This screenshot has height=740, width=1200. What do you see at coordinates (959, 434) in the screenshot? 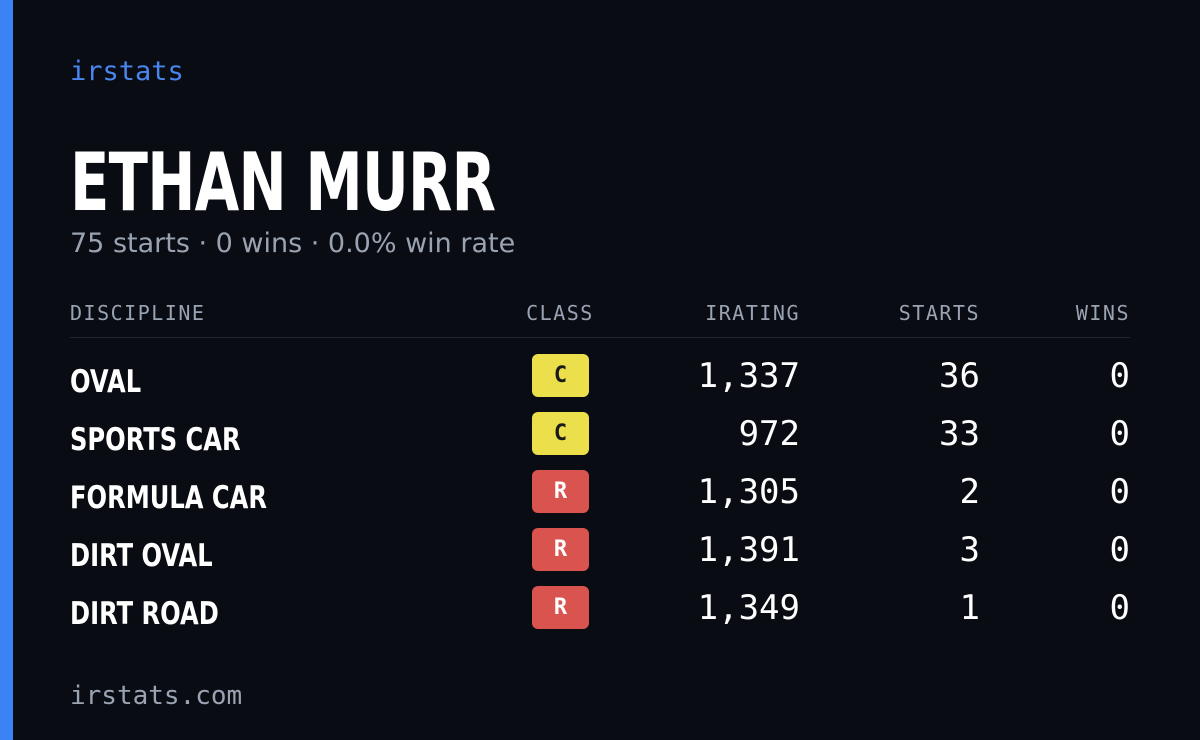
I see `starts-value: 33` at bounding box center [959, 434].